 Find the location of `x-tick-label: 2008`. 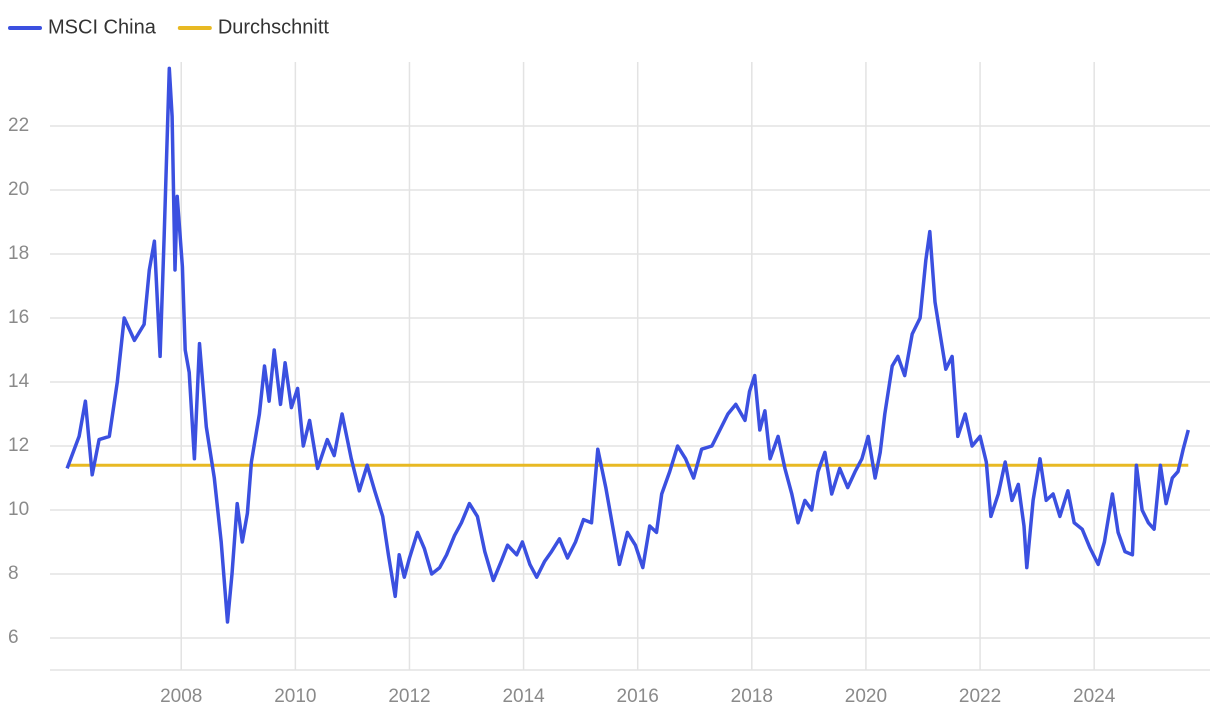

x-tick-label: 2008 is located at coordinates (181, 696).